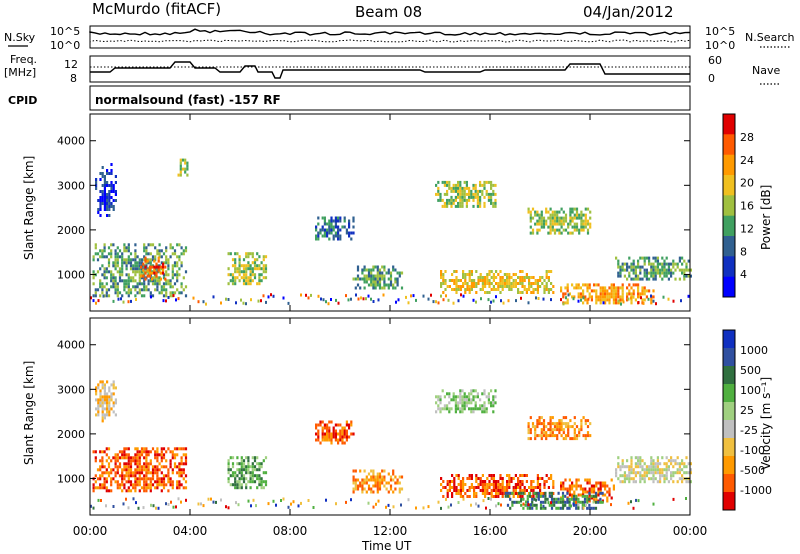  I want to click on noise-tick-right-high: 10^5, so click(720, 31).